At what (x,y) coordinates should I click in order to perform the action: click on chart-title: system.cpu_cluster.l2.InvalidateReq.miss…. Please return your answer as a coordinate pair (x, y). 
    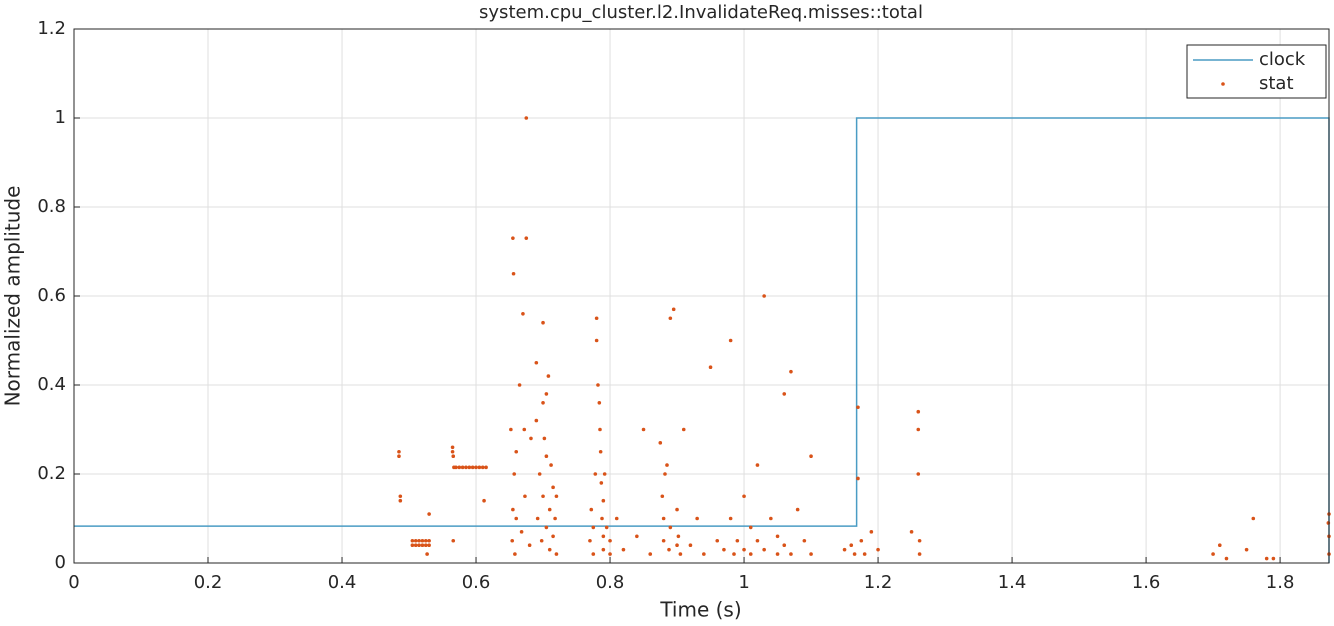
    Looking at the image, I should click on (701, 12).